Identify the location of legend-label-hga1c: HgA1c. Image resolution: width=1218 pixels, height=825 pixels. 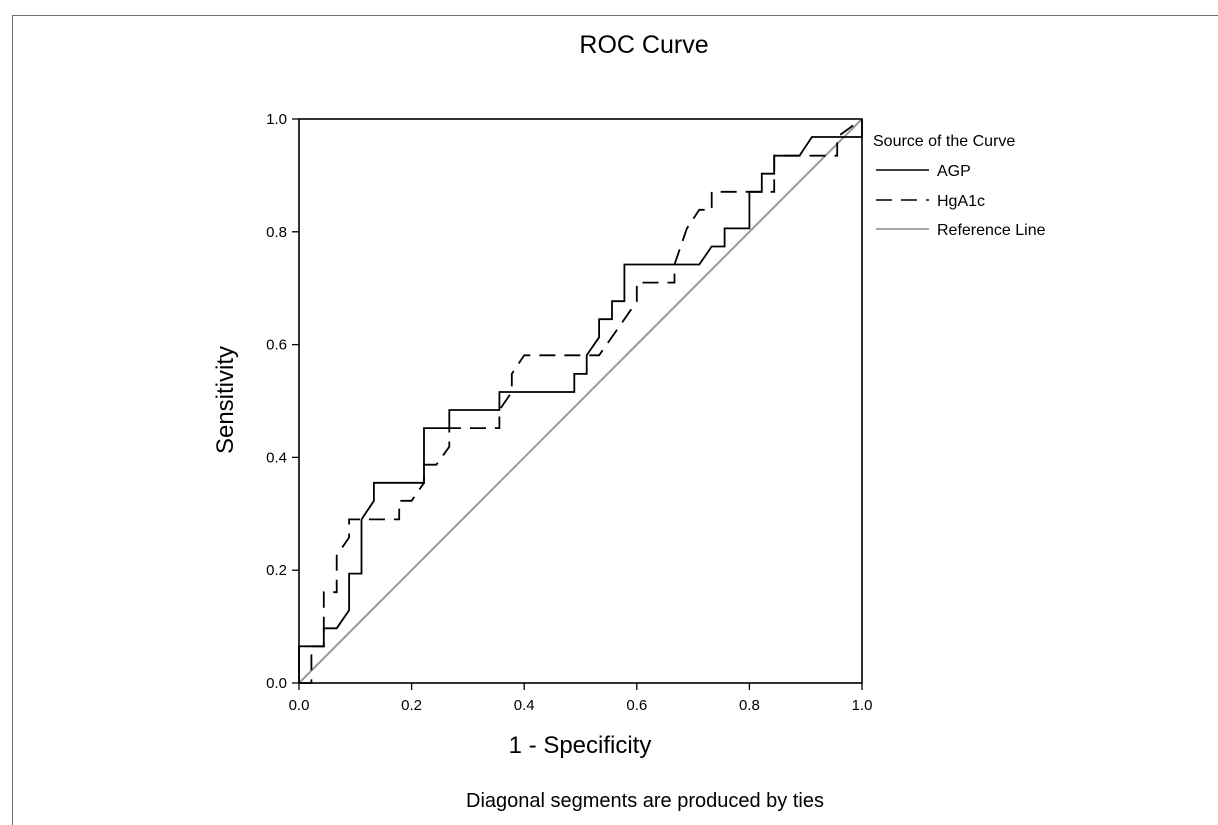
(961, 201).